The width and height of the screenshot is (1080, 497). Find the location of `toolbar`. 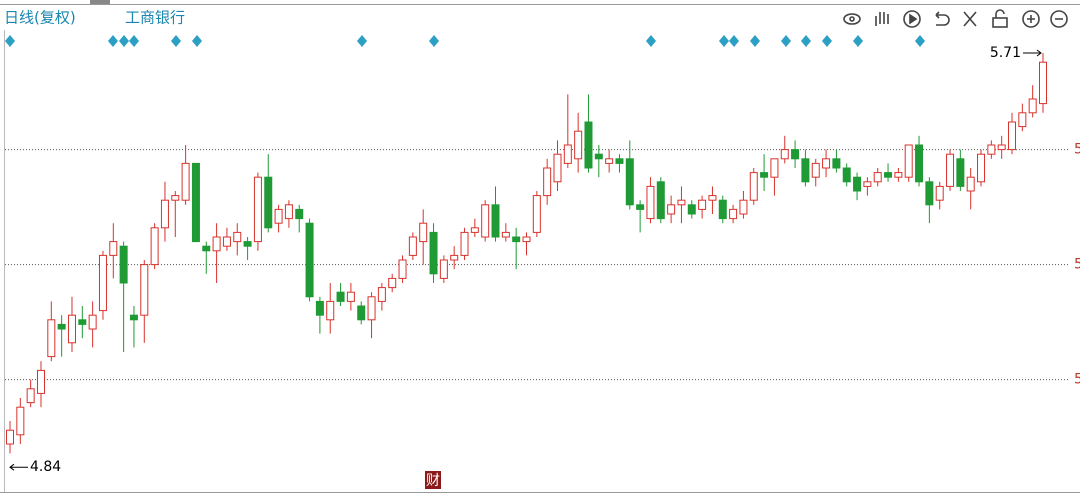

toolbar is located at coordinates (955, 18).